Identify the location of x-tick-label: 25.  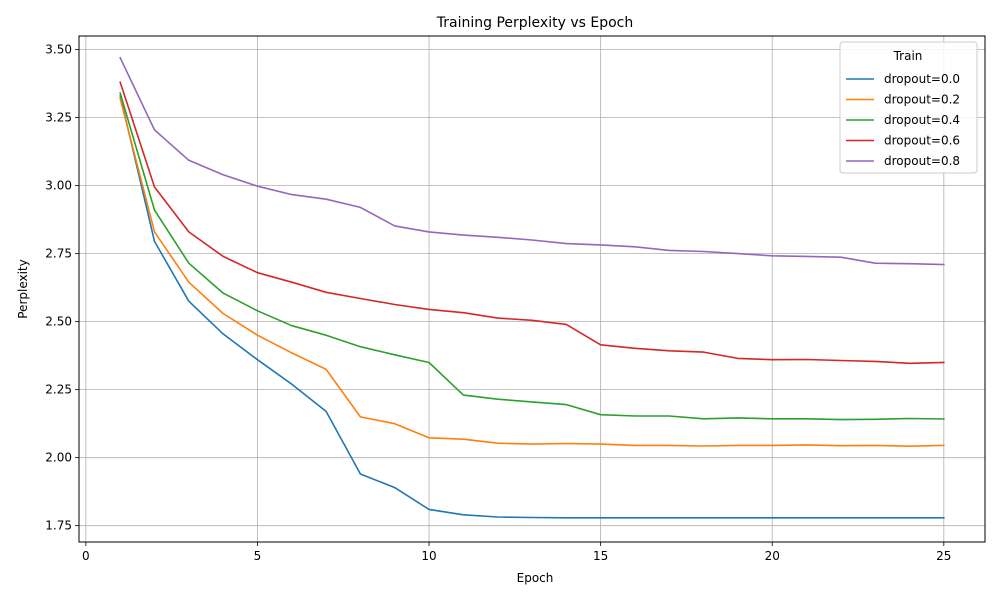
(943, 556).